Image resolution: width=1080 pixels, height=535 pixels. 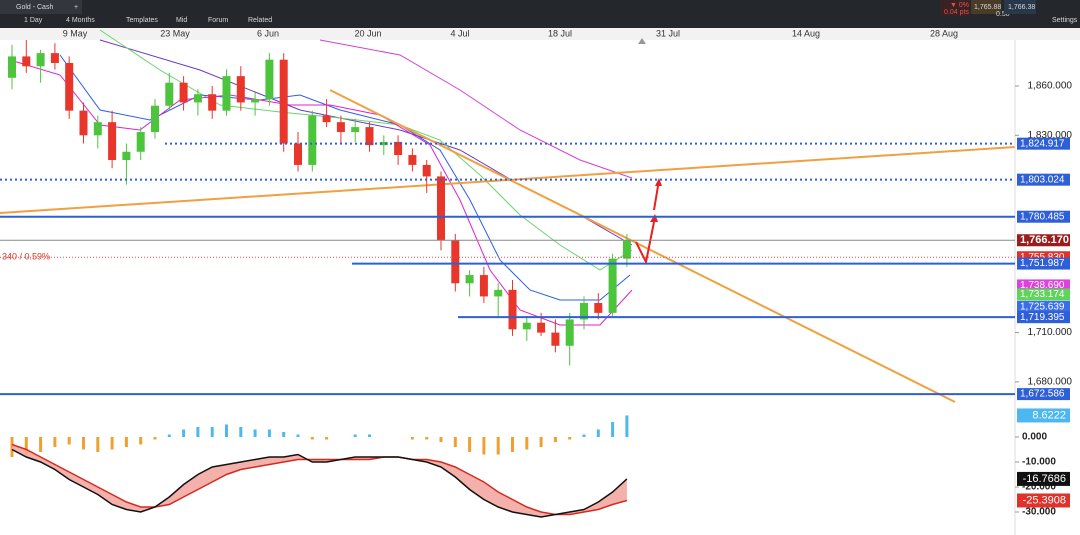 What do you see at coordinates (142, 20) in the screenshot?
I see `button: Templates` at bounding box center [142, 20].